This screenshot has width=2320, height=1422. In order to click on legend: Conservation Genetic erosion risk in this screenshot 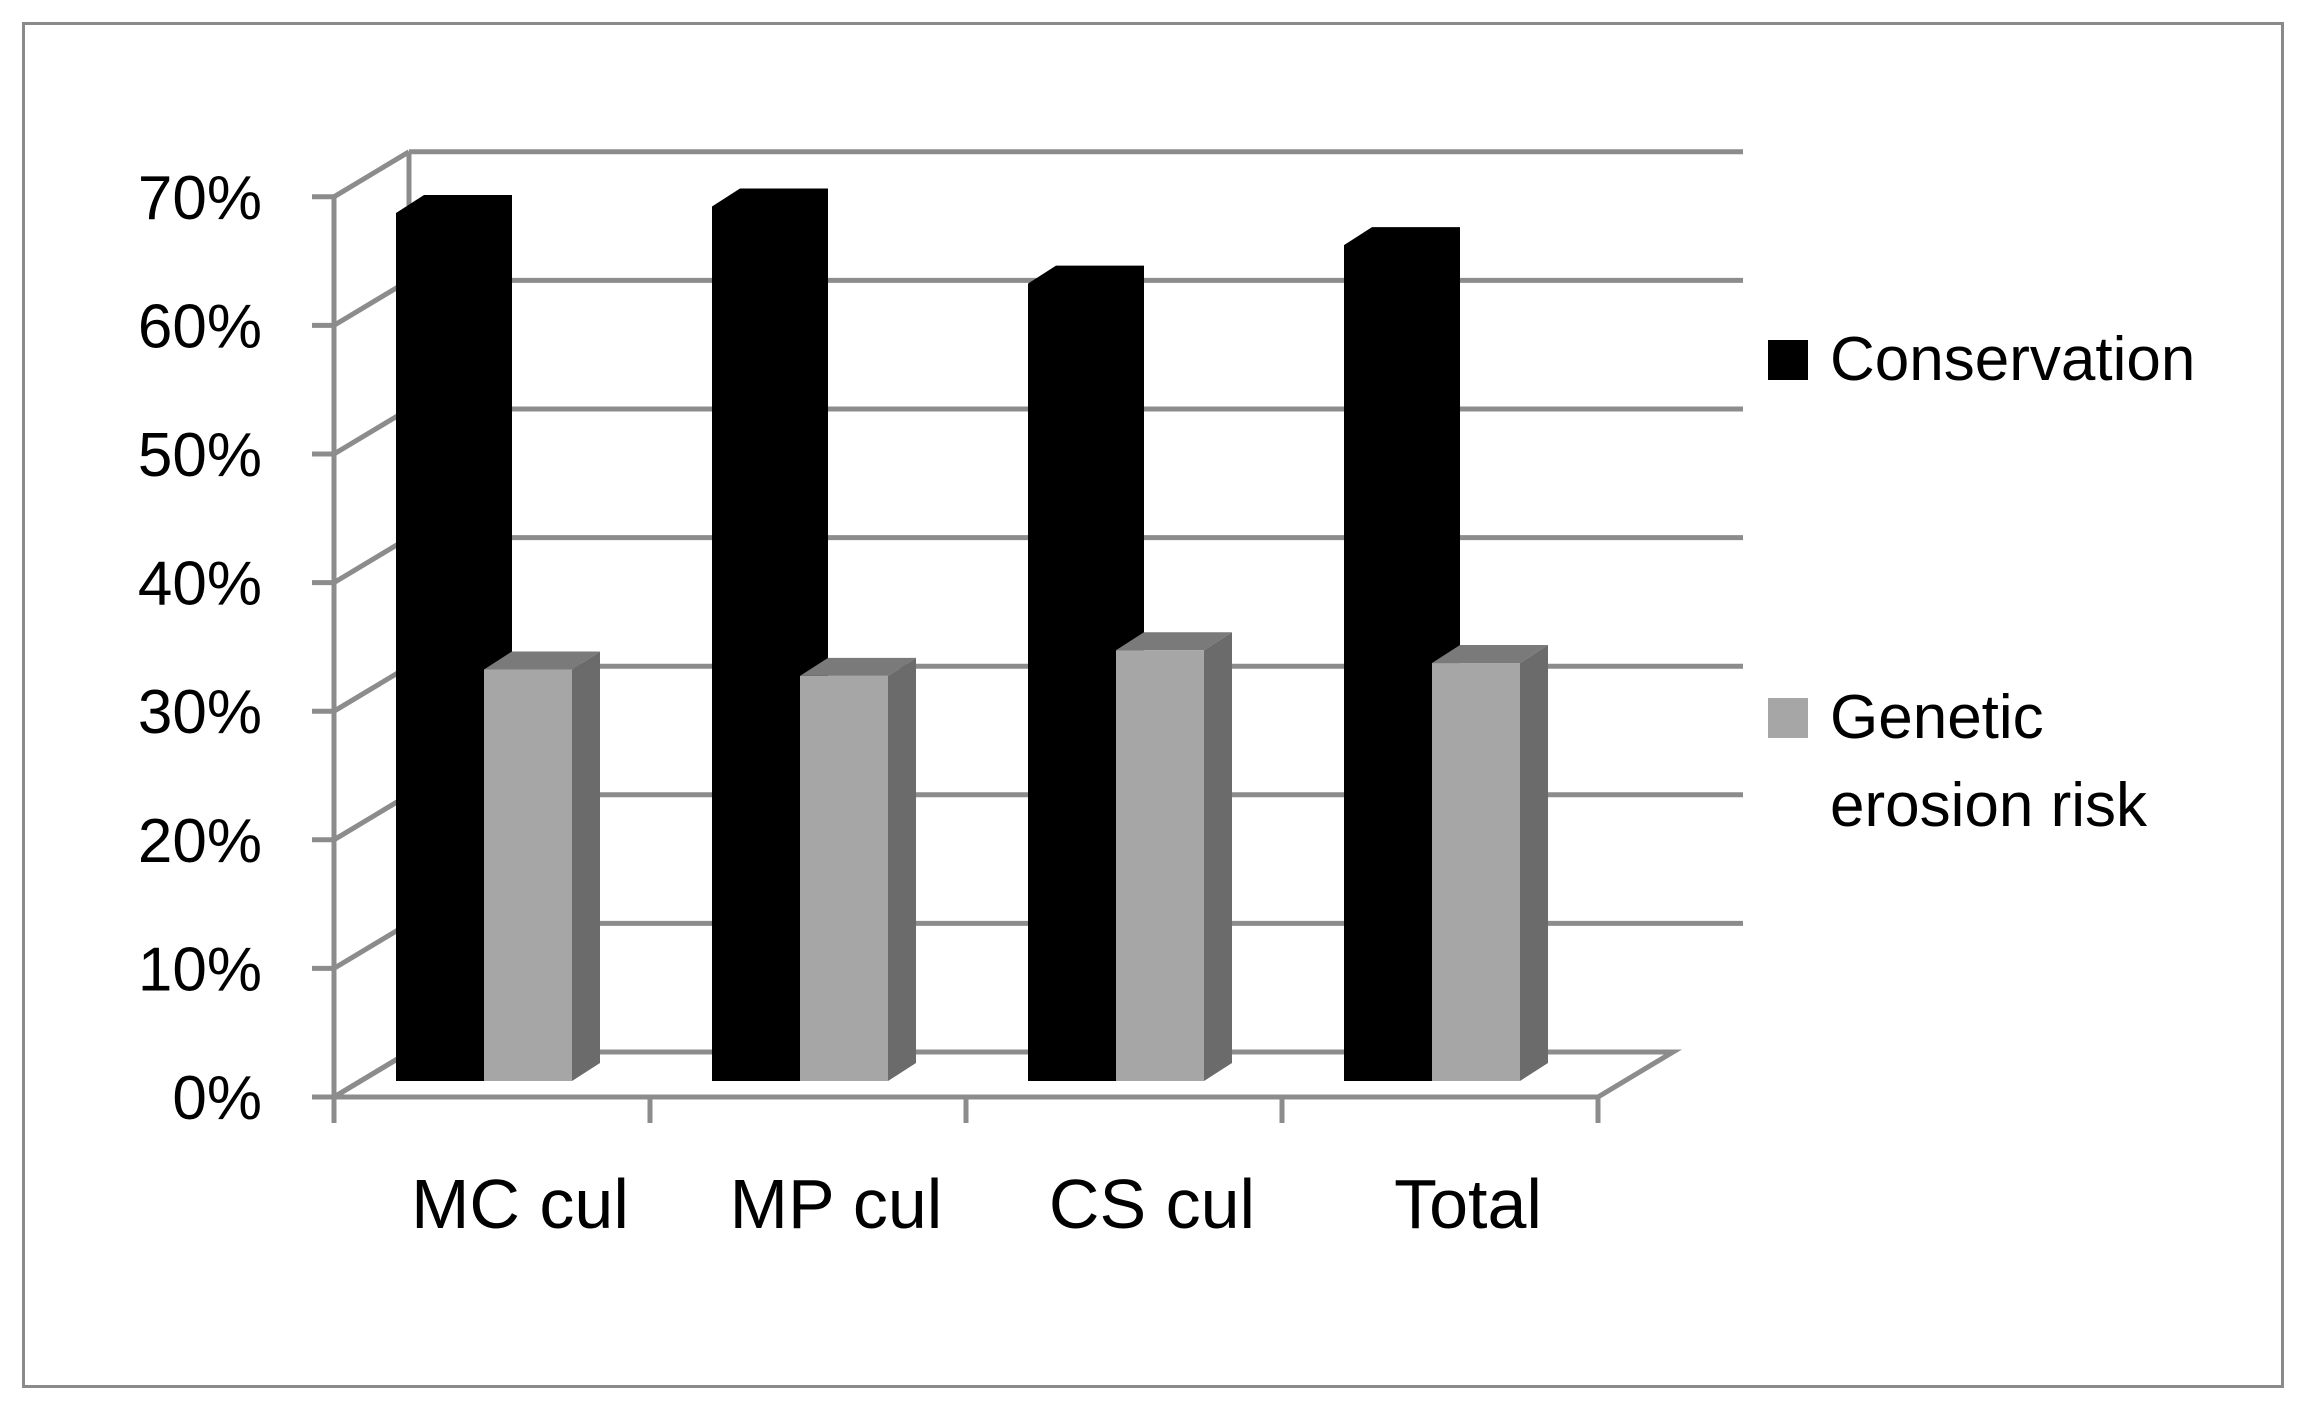, I will do `click(1981, 582)`.